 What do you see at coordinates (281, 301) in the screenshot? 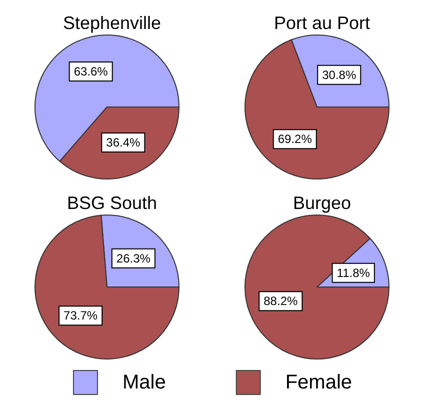
I see `data-label: 88.2%` at bounding box center [281, 301].